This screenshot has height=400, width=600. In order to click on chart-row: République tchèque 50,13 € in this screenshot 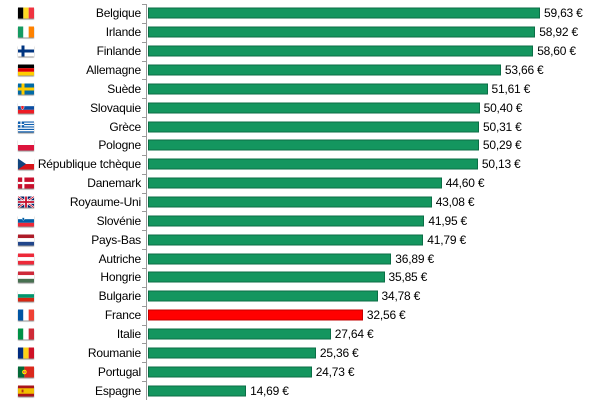, I will do `click(300, 164)`.